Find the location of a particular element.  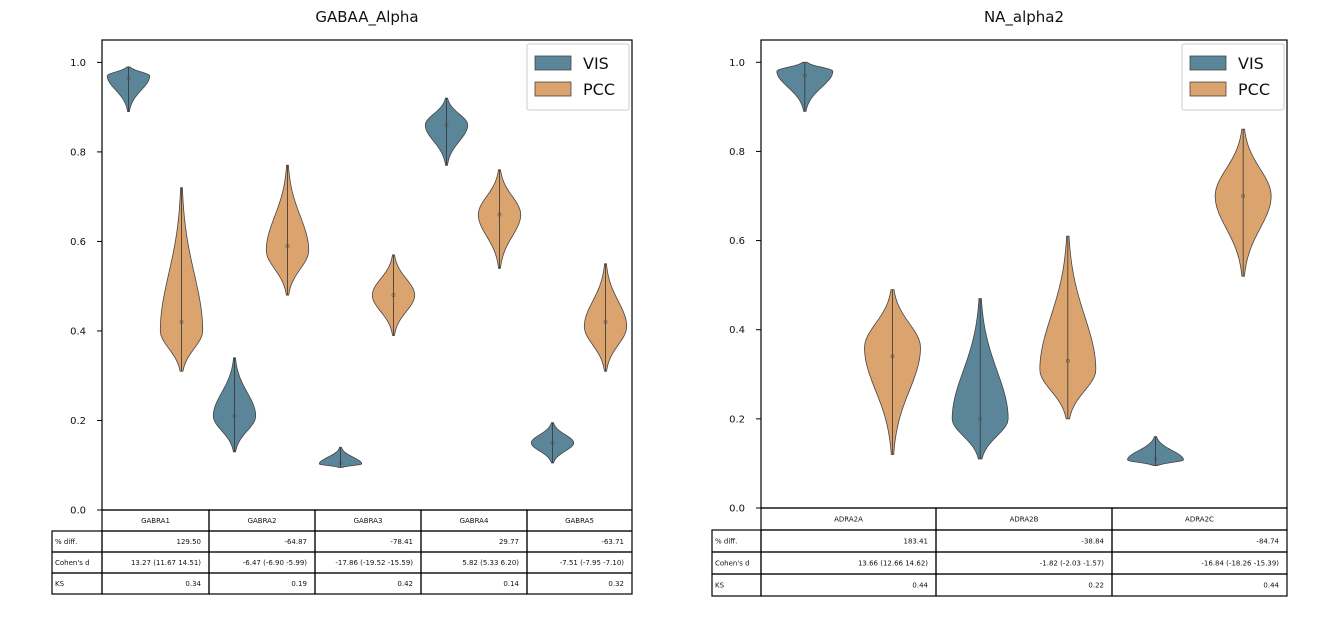

table-cell-value: -63.71 is located at coordinates (612, 542).